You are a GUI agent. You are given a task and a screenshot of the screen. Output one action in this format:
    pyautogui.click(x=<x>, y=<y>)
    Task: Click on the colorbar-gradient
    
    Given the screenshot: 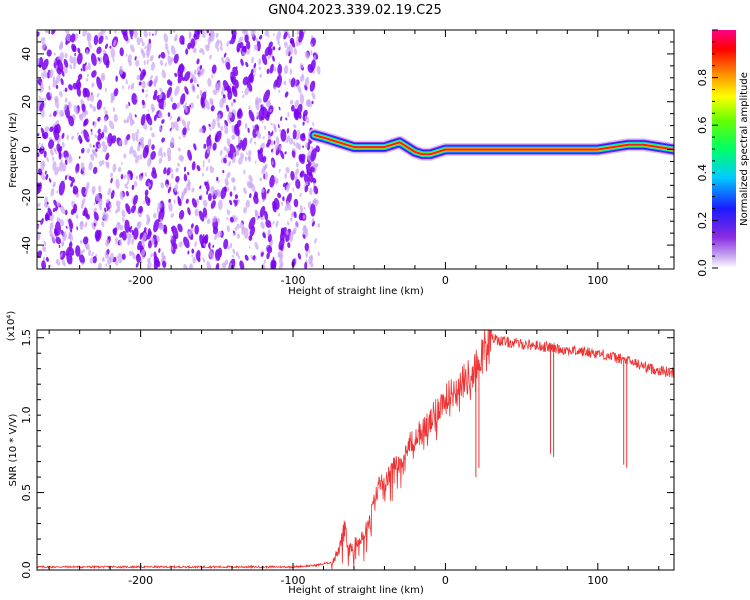 What is the action you would take?
    pyautogui.click(x=724, y=149)
    